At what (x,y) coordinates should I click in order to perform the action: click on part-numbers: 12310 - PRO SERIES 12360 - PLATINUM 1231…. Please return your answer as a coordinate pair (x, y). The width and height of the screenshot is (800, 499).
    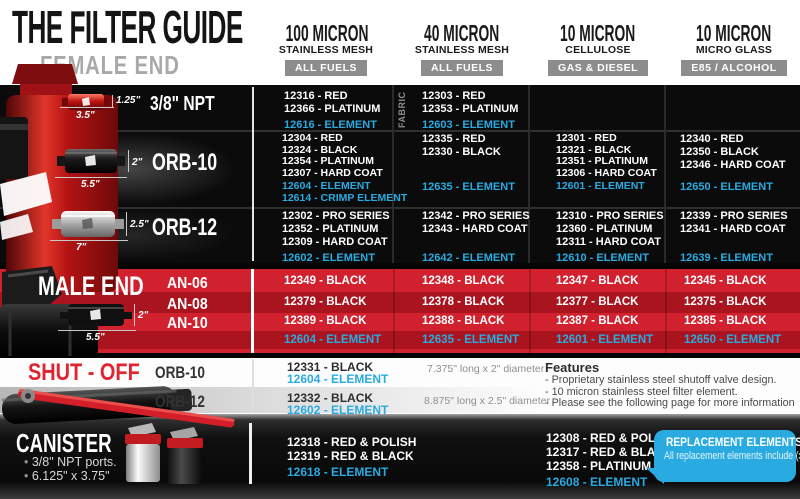
    Looking at the image, I should click on (610, 229).